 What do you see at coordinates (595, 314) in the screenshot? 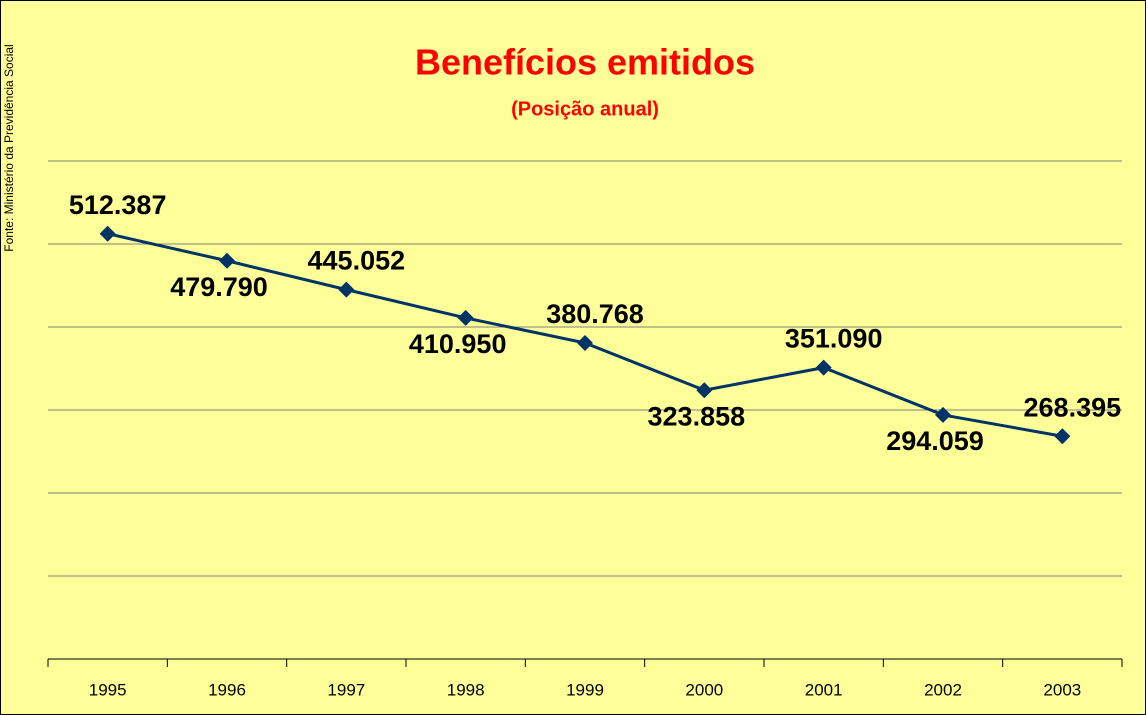
I see `data-label: 380.768` at bounding box center [595, 314].